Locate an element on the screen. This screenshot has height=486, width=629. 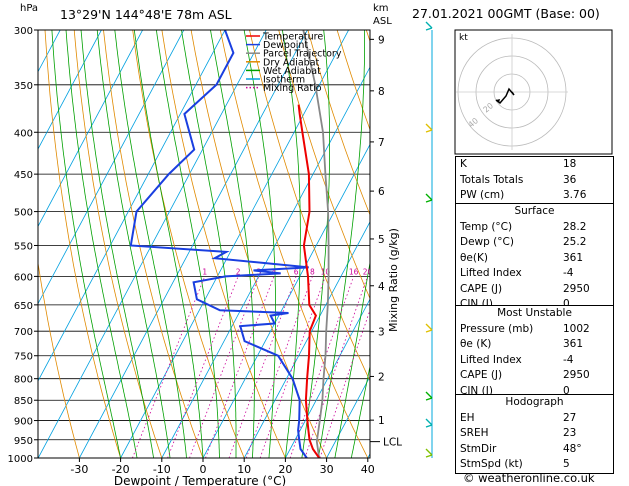
row-value: 0 is located at coordinates (566, 390).